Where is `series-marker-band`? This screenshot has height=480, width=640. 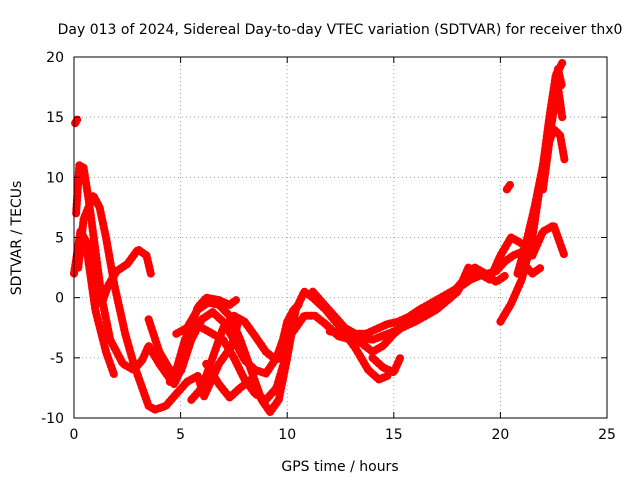
series-marker-band is located at coordinates (228, 380).